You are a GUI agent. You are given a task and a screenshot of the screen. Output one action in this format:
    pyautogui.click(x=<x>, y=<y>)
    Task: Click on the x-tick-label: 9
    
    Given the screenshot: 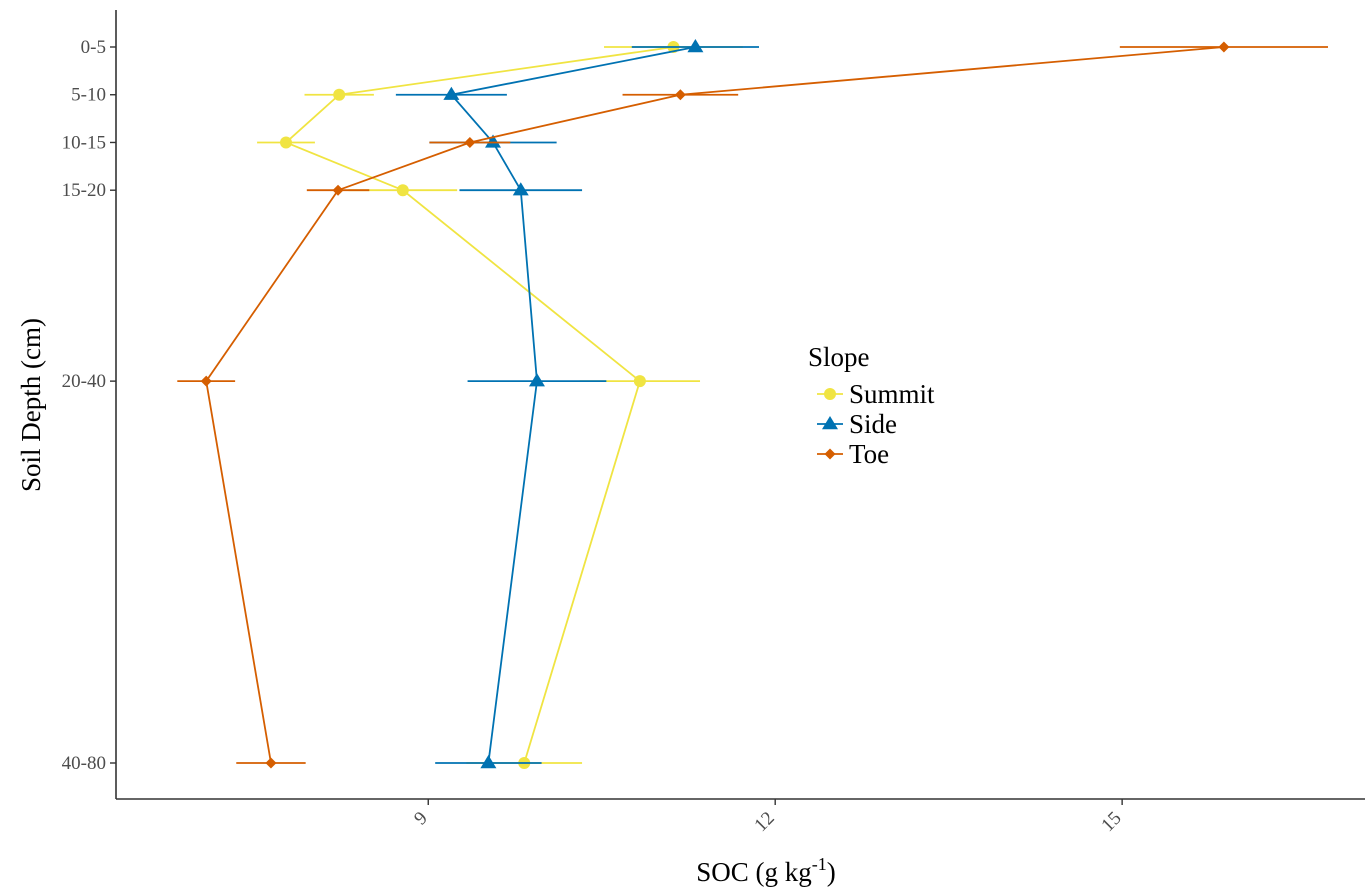 What is the action you would take?
    pyautogui.click(x=421, y=819)
    